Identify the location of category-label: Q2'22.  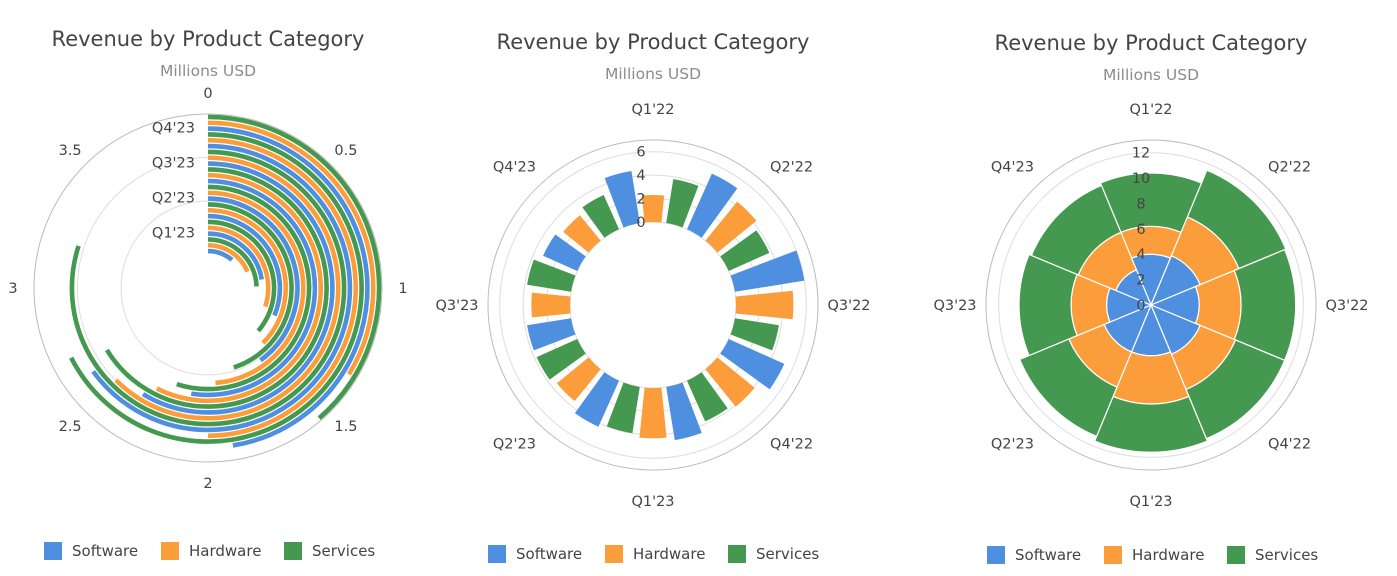
(1289, 167).